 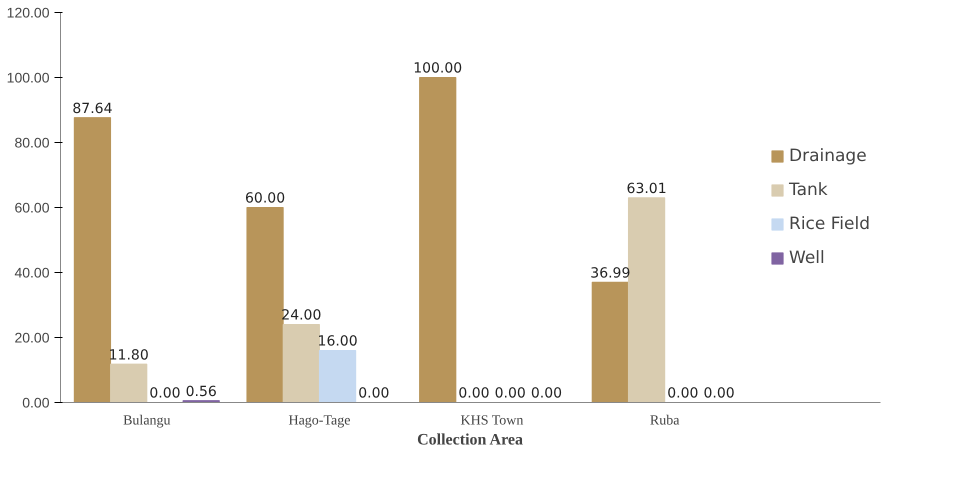 I want to click on legend-label: Well, so click(x=807, y=258).